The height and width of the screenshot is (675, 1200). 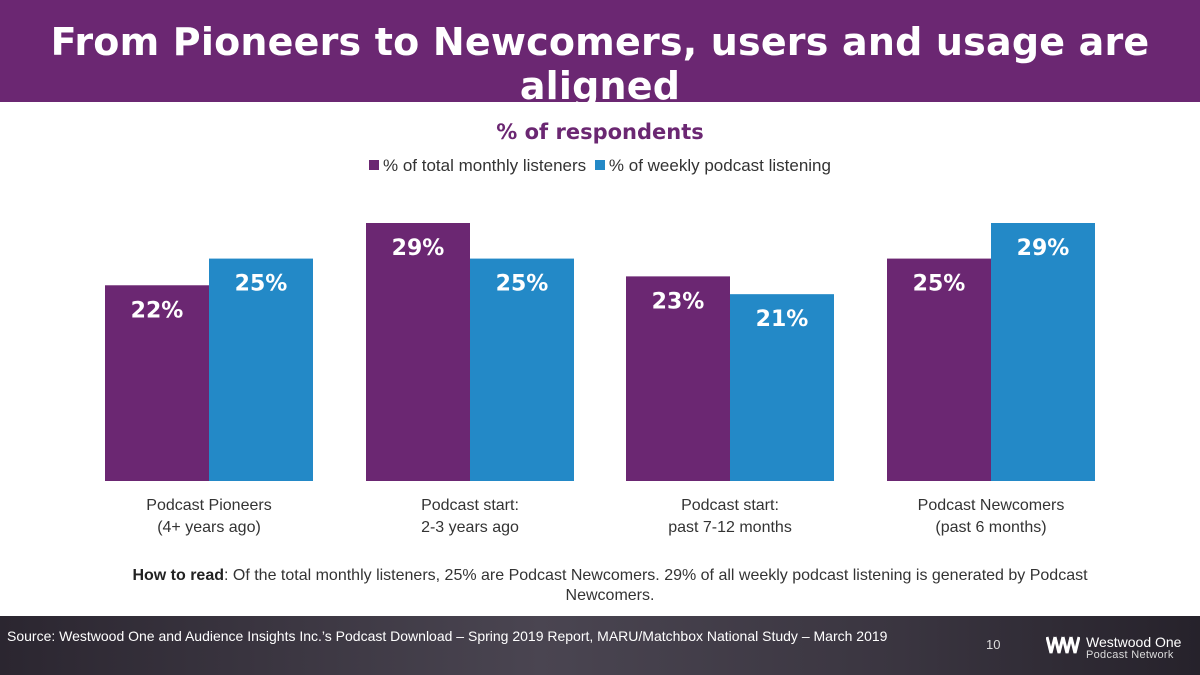 What do you see at coordinates (730, 527) in the screenshot?
I see `category-label-3-line-2: past 7-12 months` at bounding box center [730, 527].